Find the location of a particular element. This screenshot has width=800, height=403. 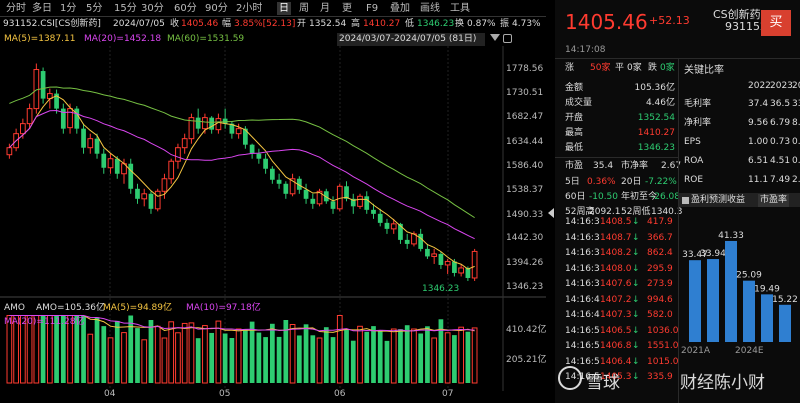

toolbar-item-2: 1分 is located at coordinates (68, 8).